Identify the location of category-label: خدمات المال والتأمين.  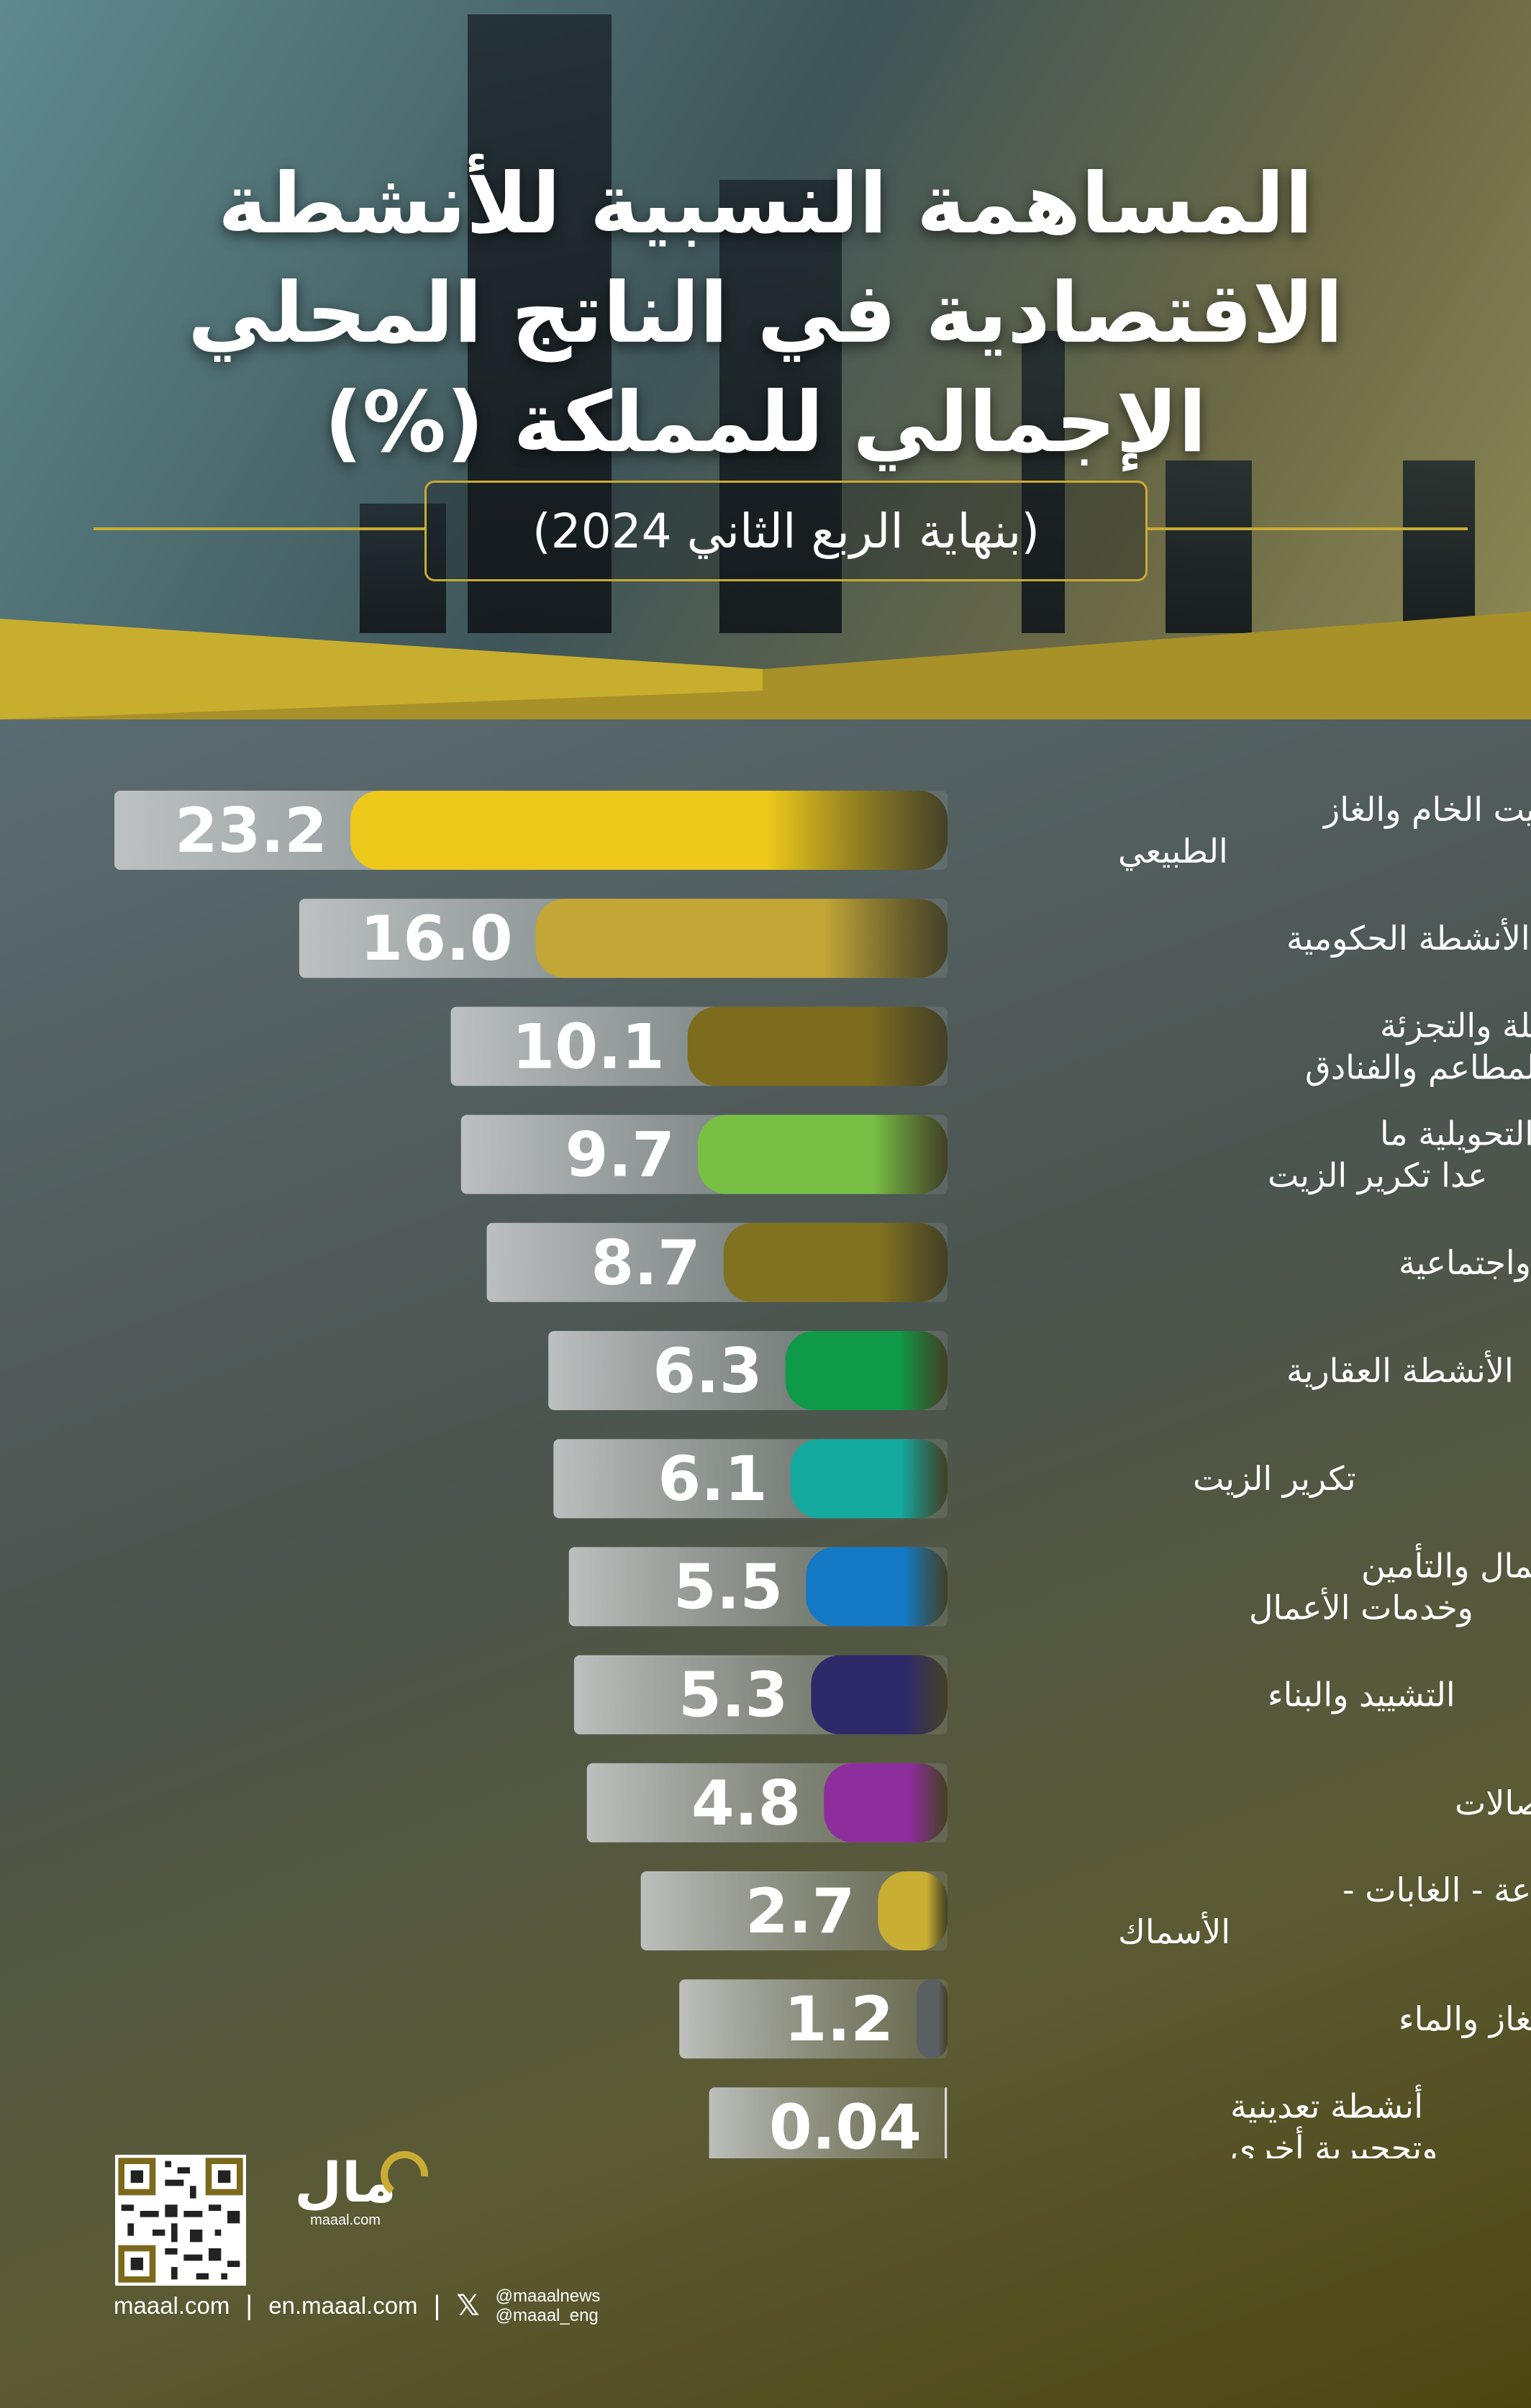
(1446, 1564).